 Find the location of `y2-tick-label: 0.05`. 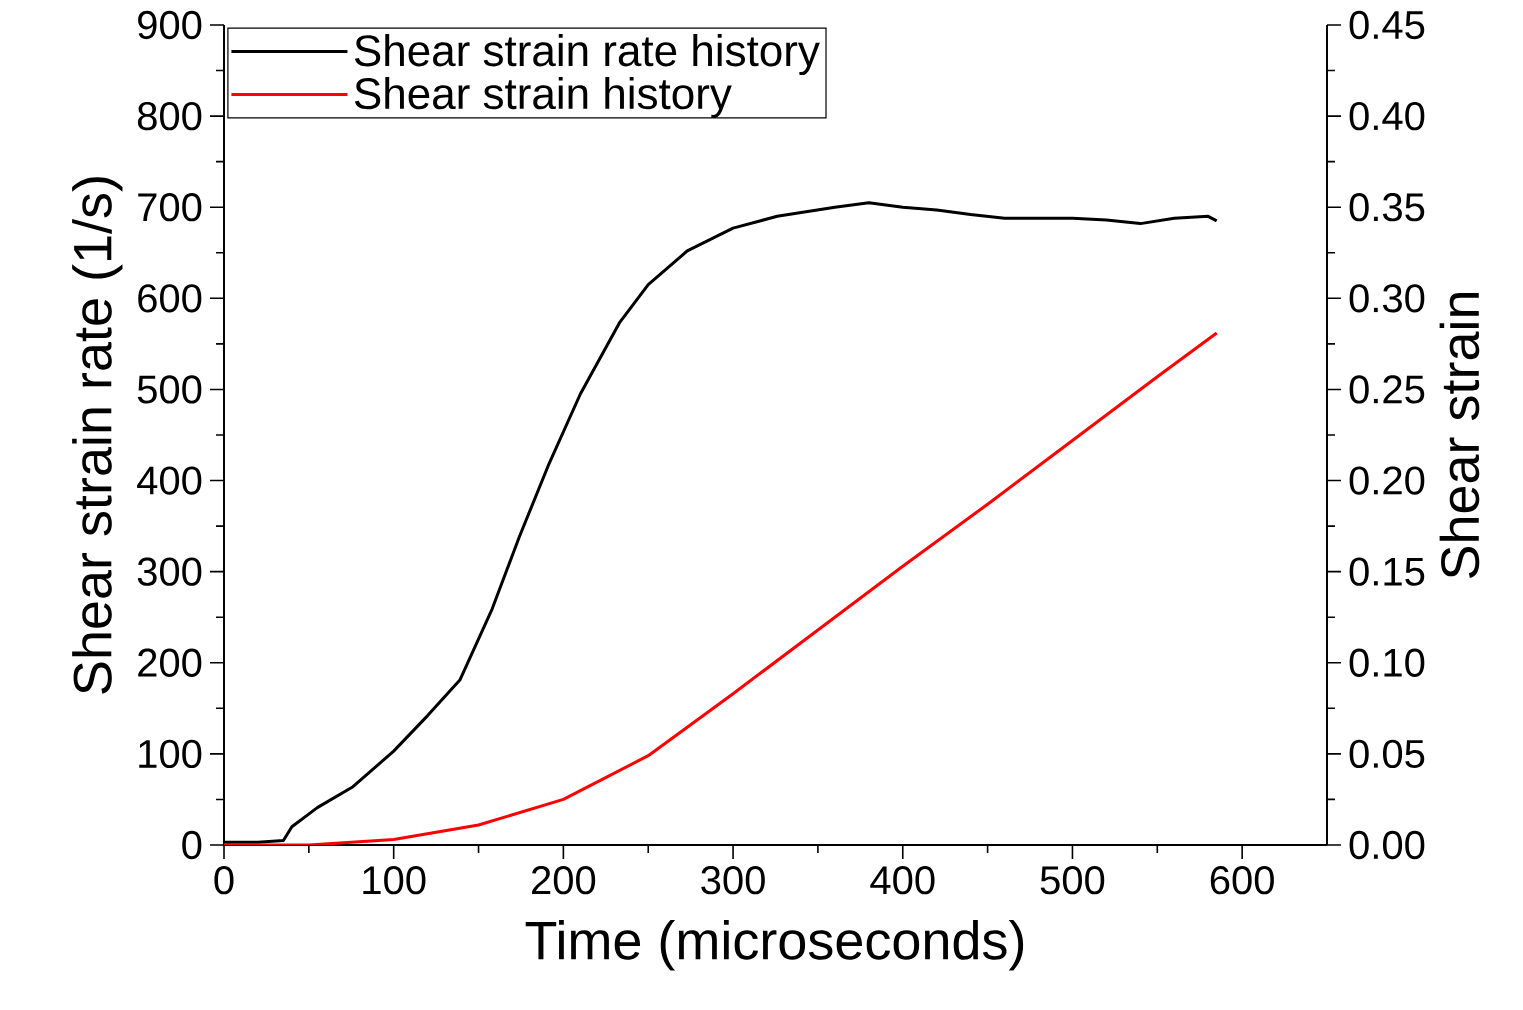

y2-tick-label: 0.05 is located at coordinates (1387, 754).